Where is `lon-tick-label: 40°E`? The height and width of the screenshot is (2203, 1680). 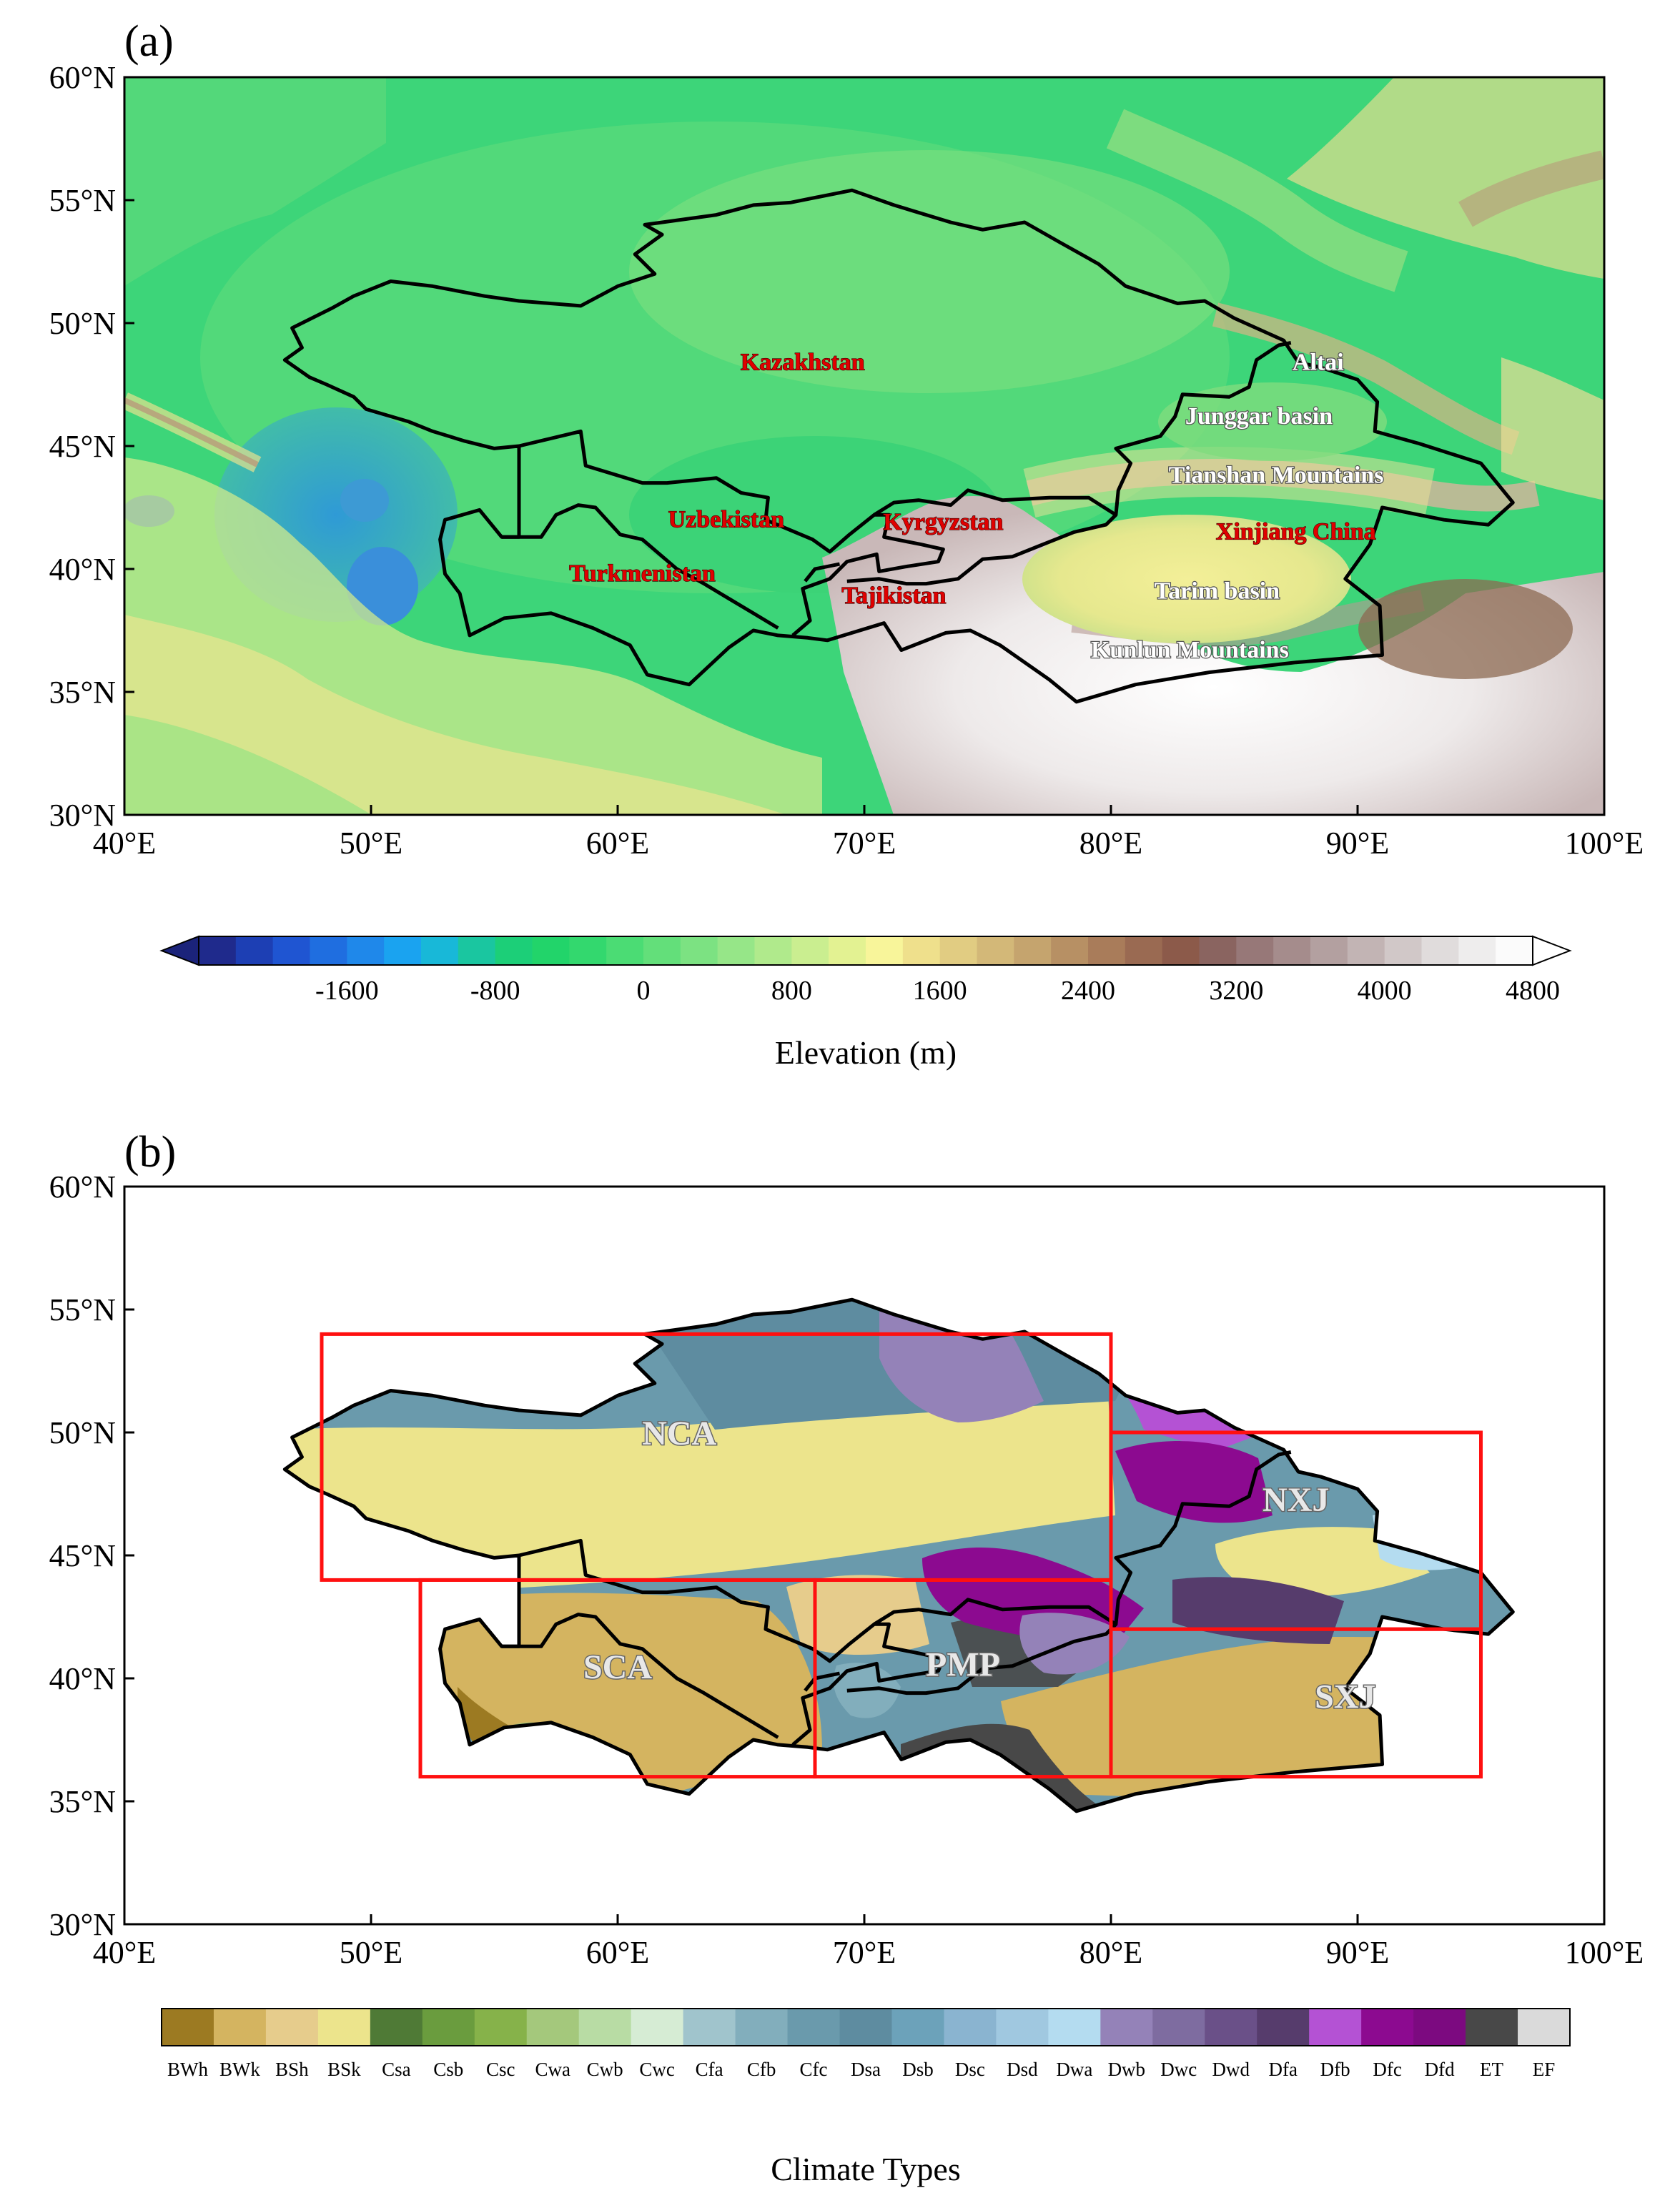
lon-tick-label: 40°E is located at coordinates (124, 843).